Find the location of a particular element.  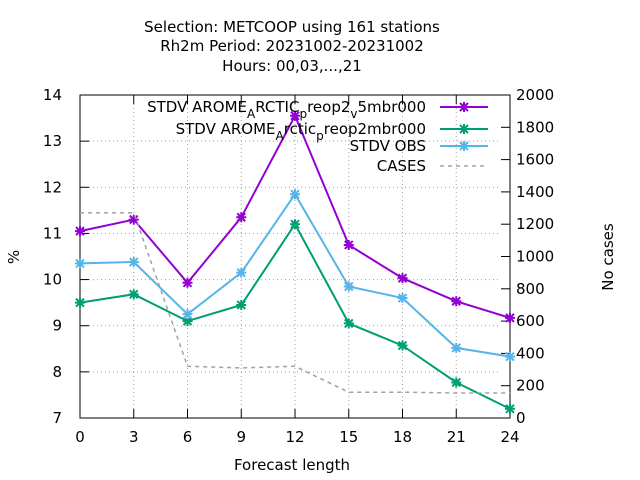

y2-tick-label: 1200 is located at coordinates (535, 224).